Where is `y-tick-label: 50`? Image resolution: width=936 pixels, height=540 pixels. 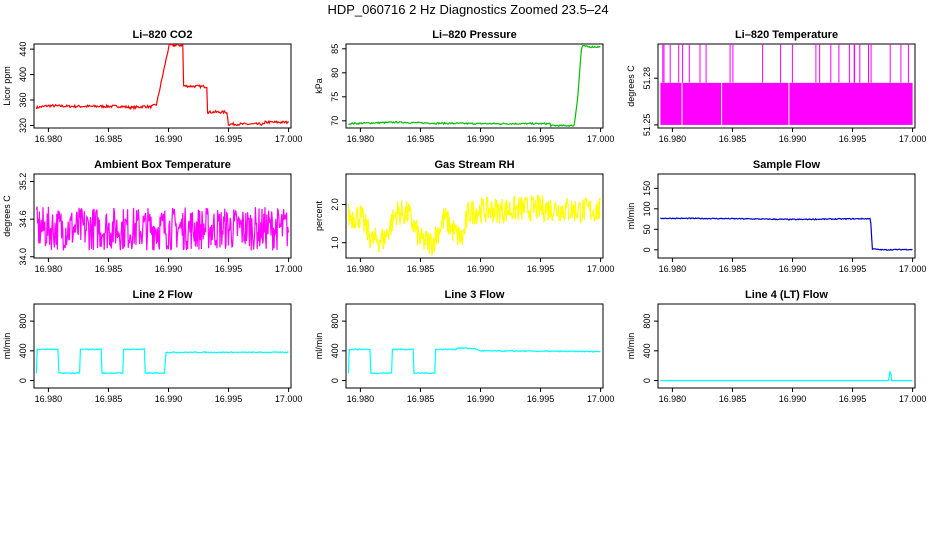 y-tick-label: 50 is located at coordinates (647, 229).